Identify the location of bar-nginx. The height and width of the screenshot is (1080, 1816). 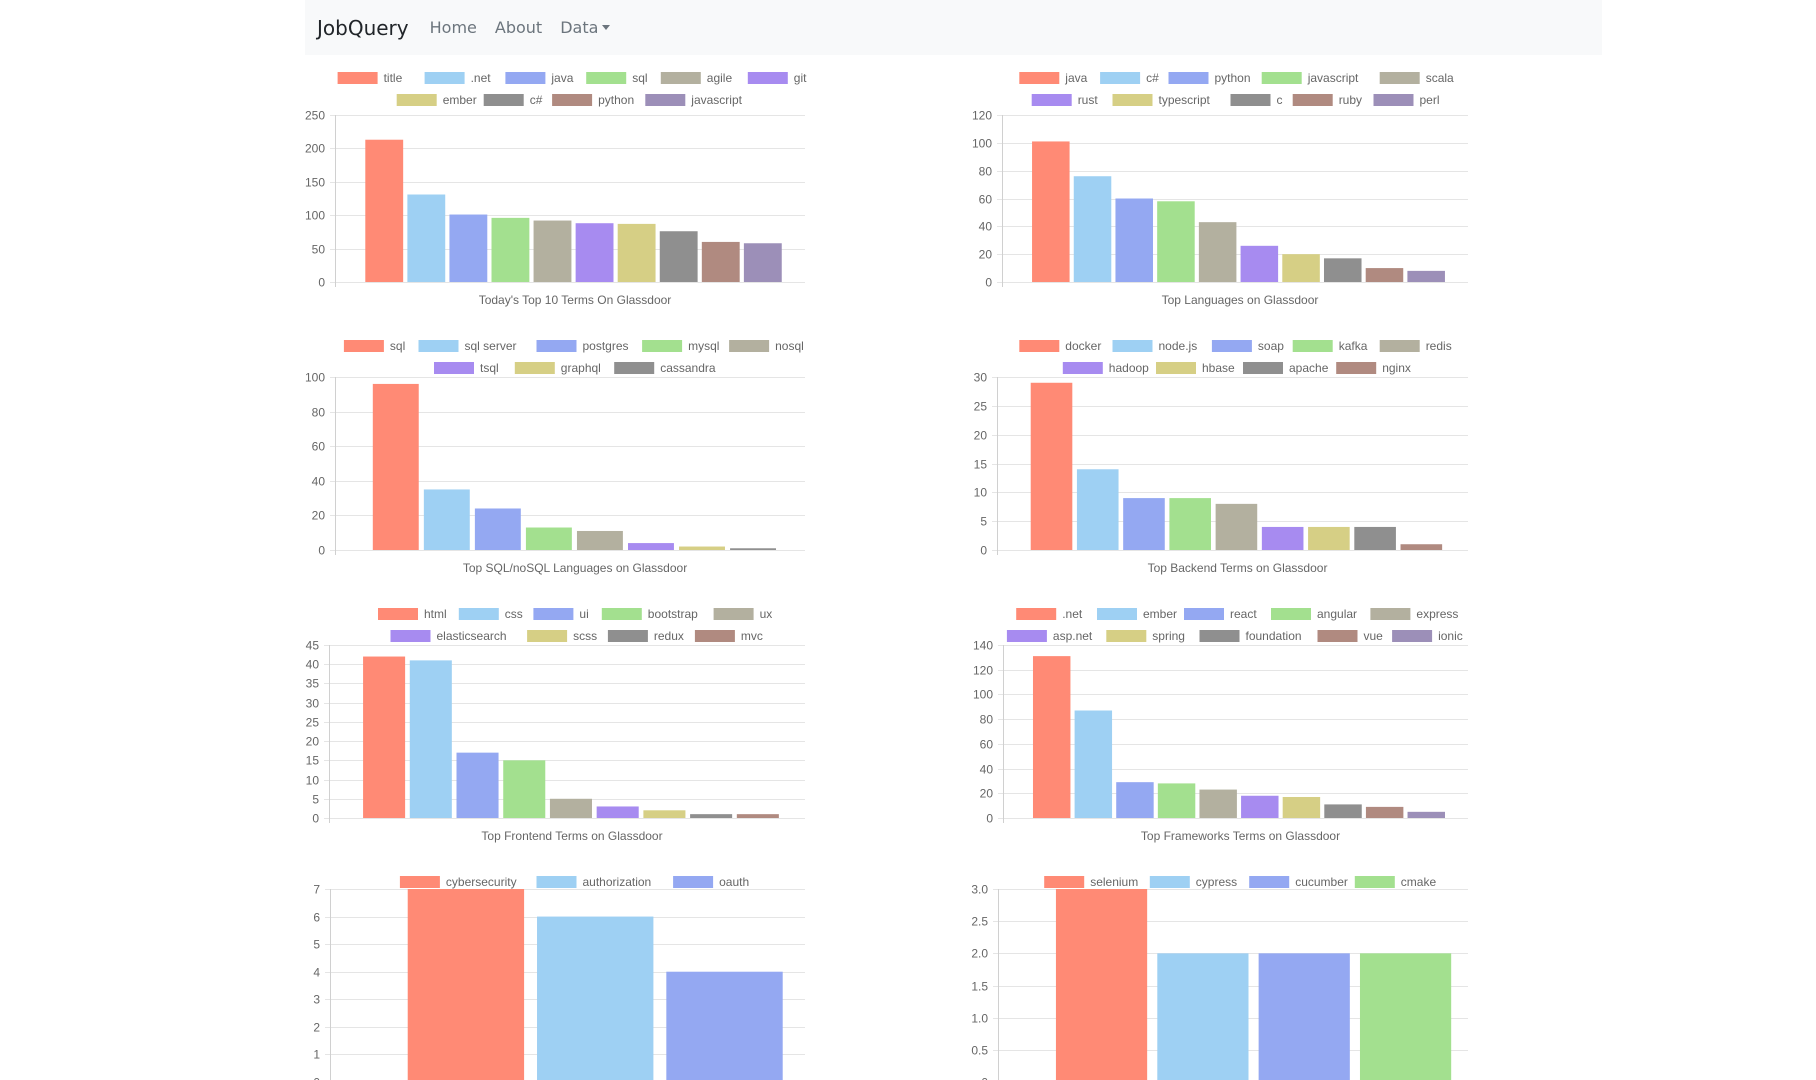
(1421, 547).